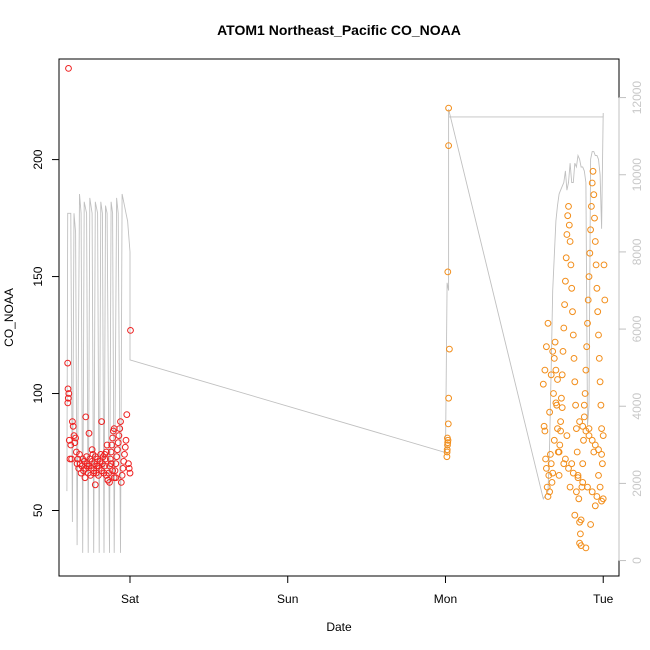 The height and width of the screenshot is (650, 650). What do you see at coordinates (99, 277) in the screenshot?
I see `series-1-points` at bounding box center [99, 277].